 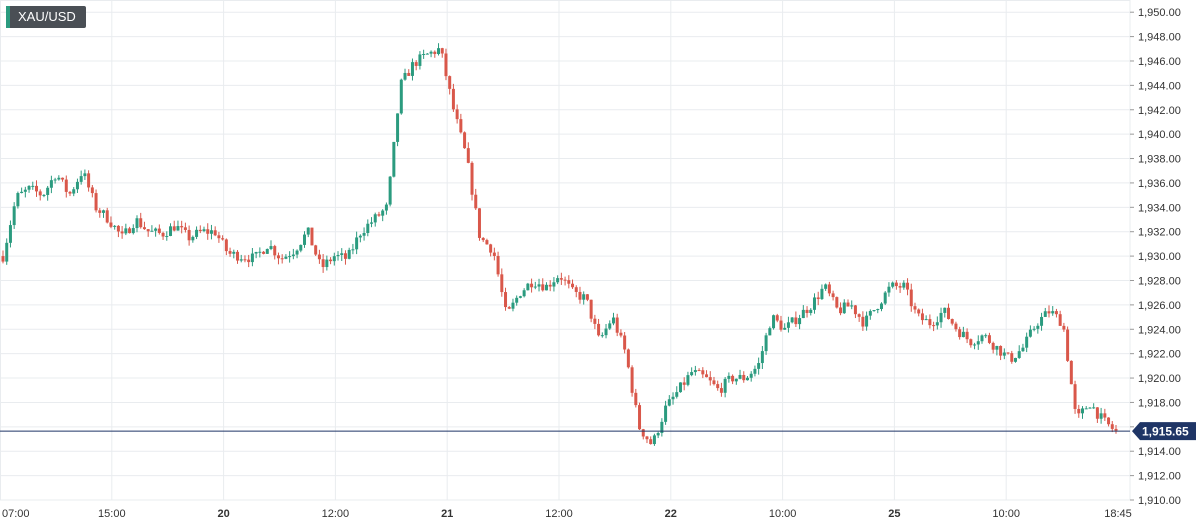 What do you see at coordinates (1159, 38) in the screenshot?
I see `y-tick-label: 1,948.00` at bounding box center [1159, 38].